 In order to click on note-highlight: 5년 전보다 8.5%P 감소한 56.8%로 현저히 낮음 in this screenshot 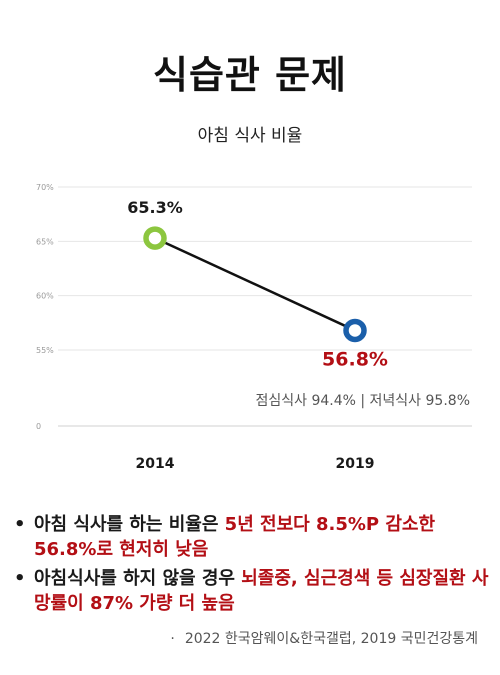, I will do `click(235, 537)`.